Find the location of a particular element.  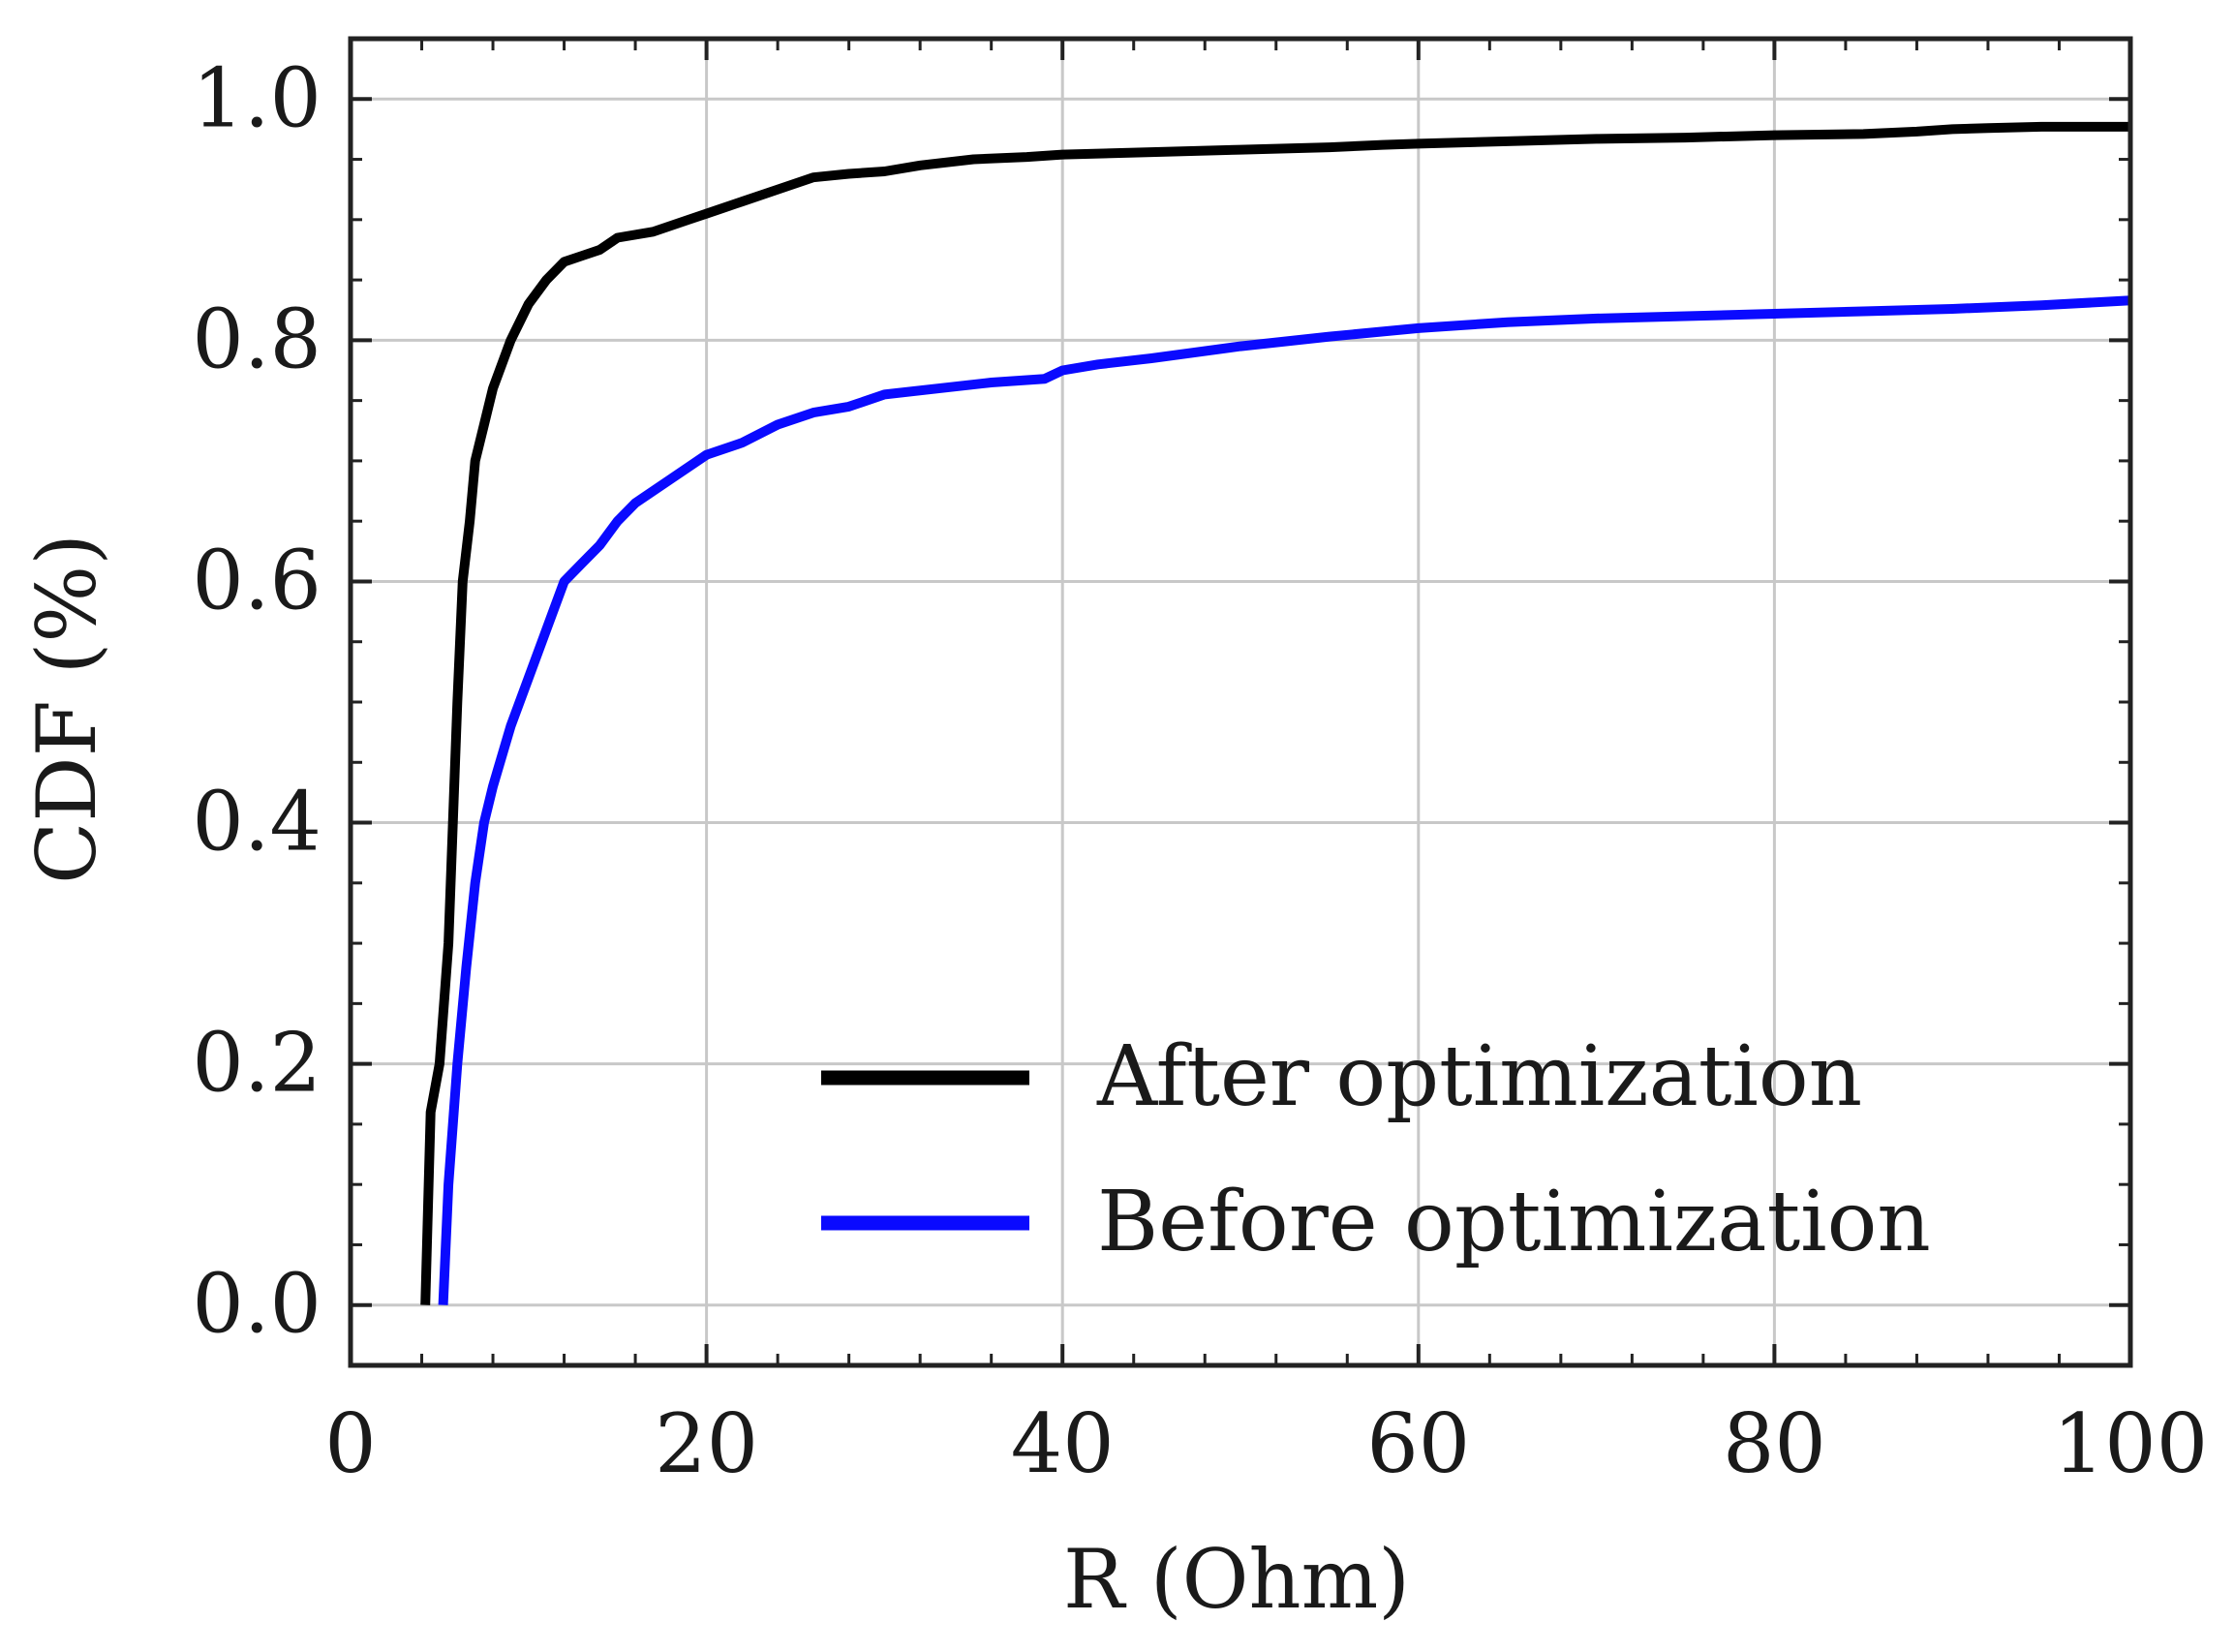

legend: After optimization Before optimization is located at coordinates (1376, 1149).